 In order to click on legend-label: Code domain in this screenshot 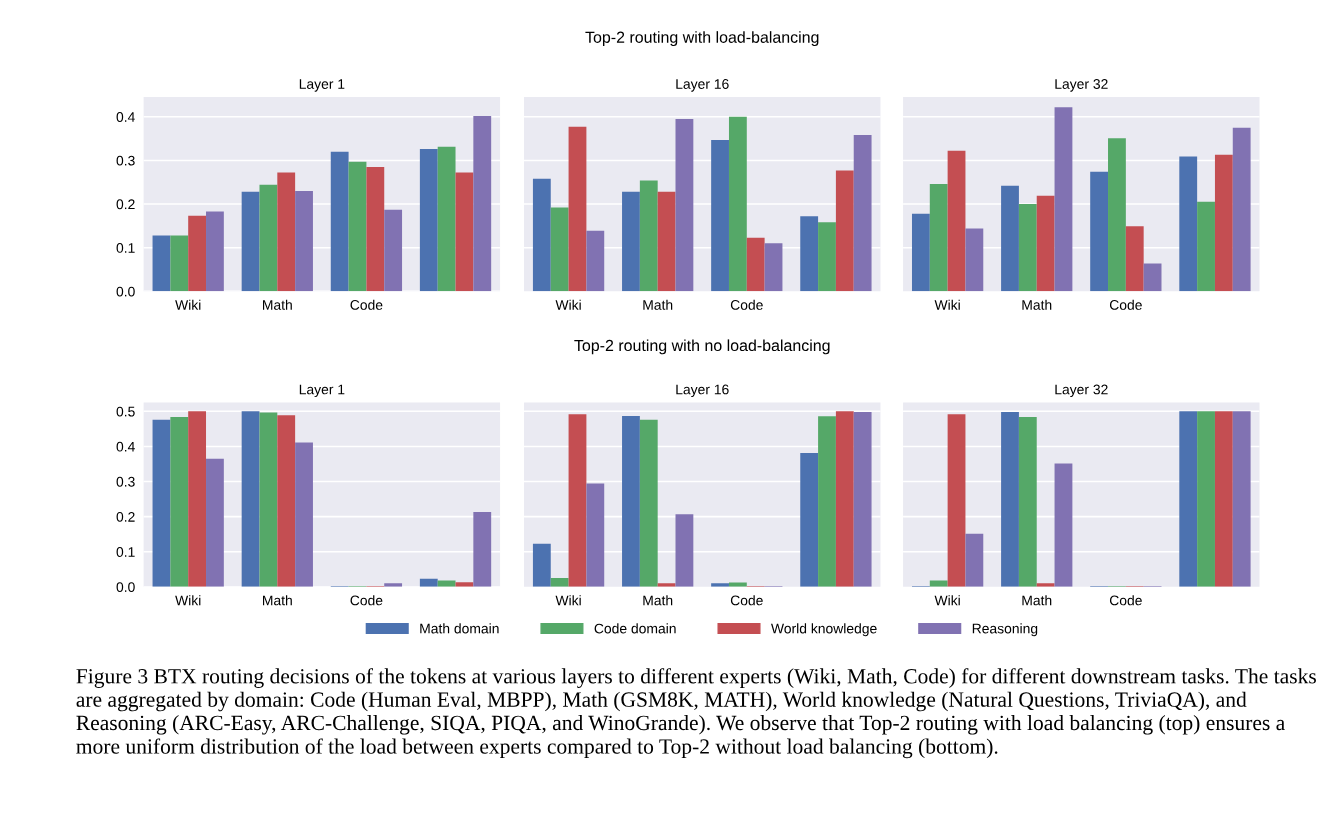, I will do `click(635, 628)`.